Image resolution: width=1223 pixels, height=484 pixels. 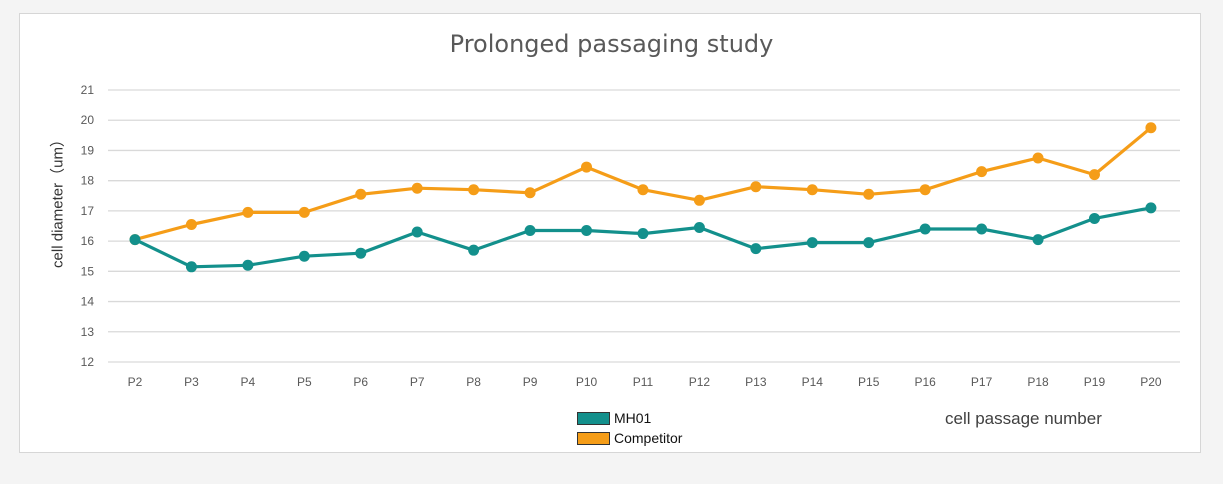 I want to click on legend-label-competitor: Competitor, so click(x=648, y=438).